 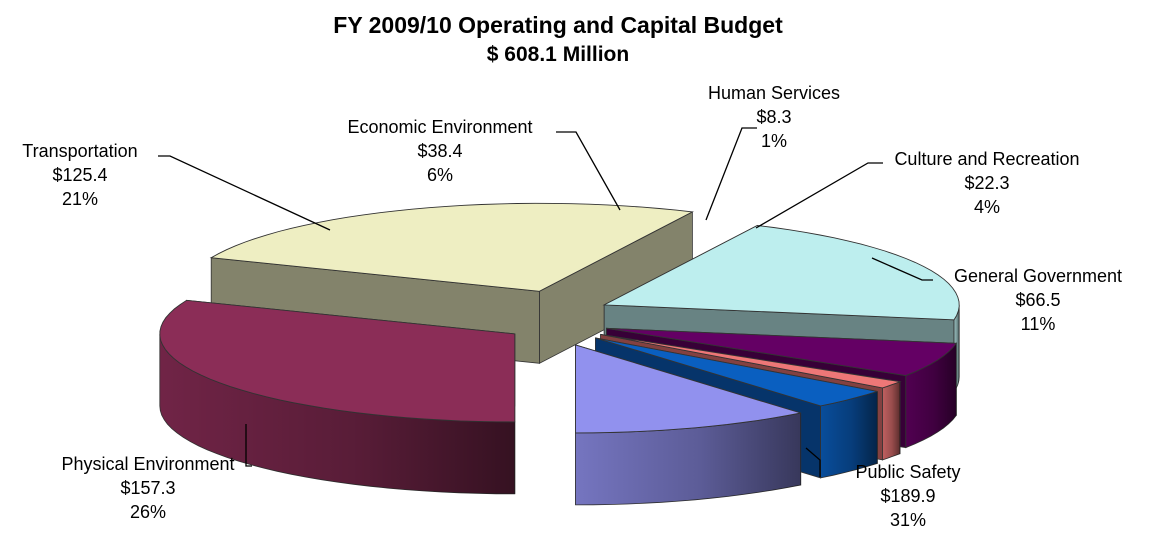 What do you see at coordinates (439, 127) in the screenshot?
I see `label-name-economic-environment: Economic Environment` at bounding box center [439, 127].